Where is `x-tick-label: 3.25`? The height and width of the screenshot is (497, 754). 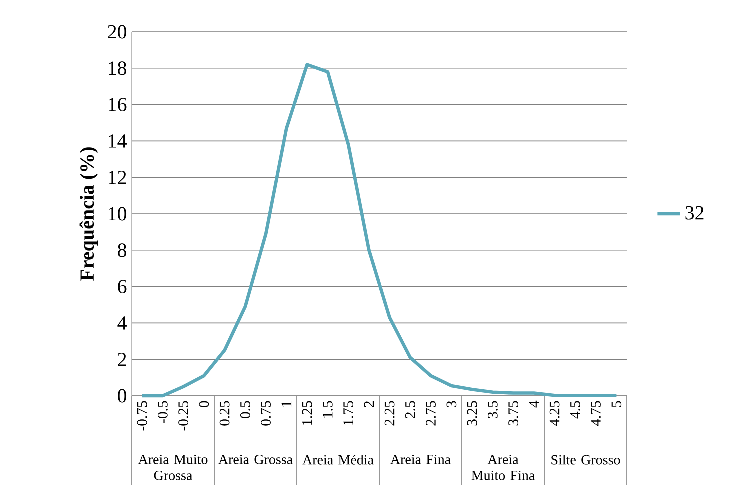 x-tick-label: 3.25 is located at coordinates (472, 413).